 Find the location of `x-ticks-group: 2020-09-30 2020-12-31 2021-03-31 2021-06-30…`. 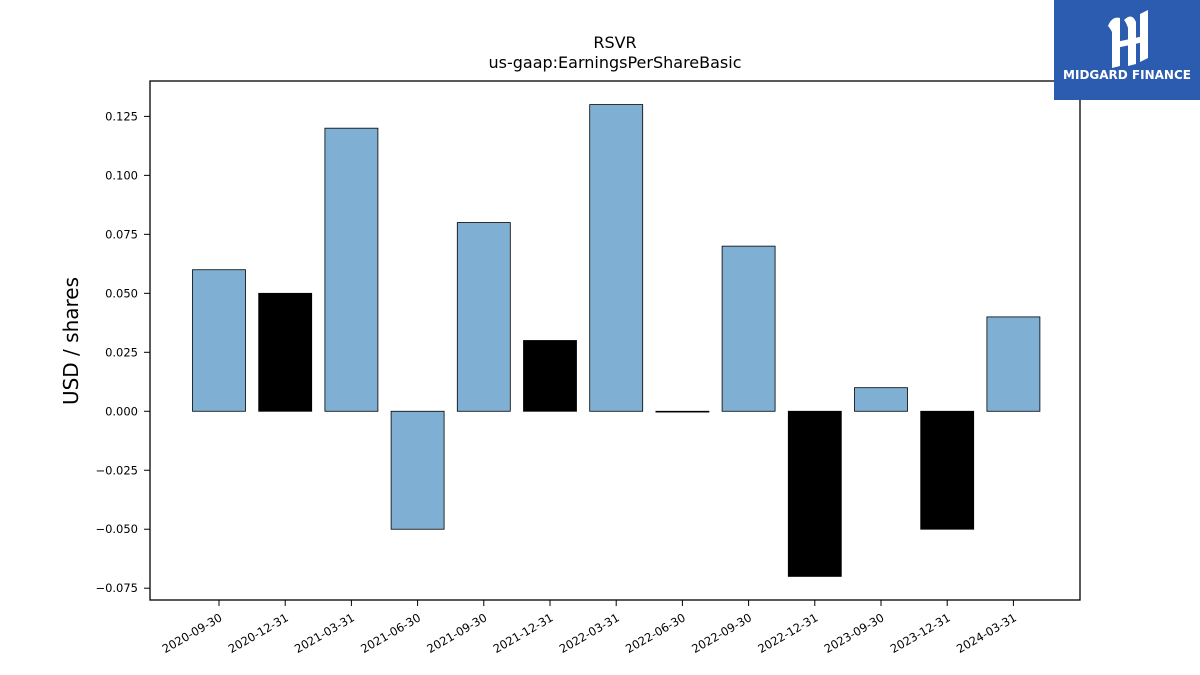

x-ticks-group: 2020-09-30 2020-12-31 2021-03-31 2021-06-30… is located at coordinates (589, 628).